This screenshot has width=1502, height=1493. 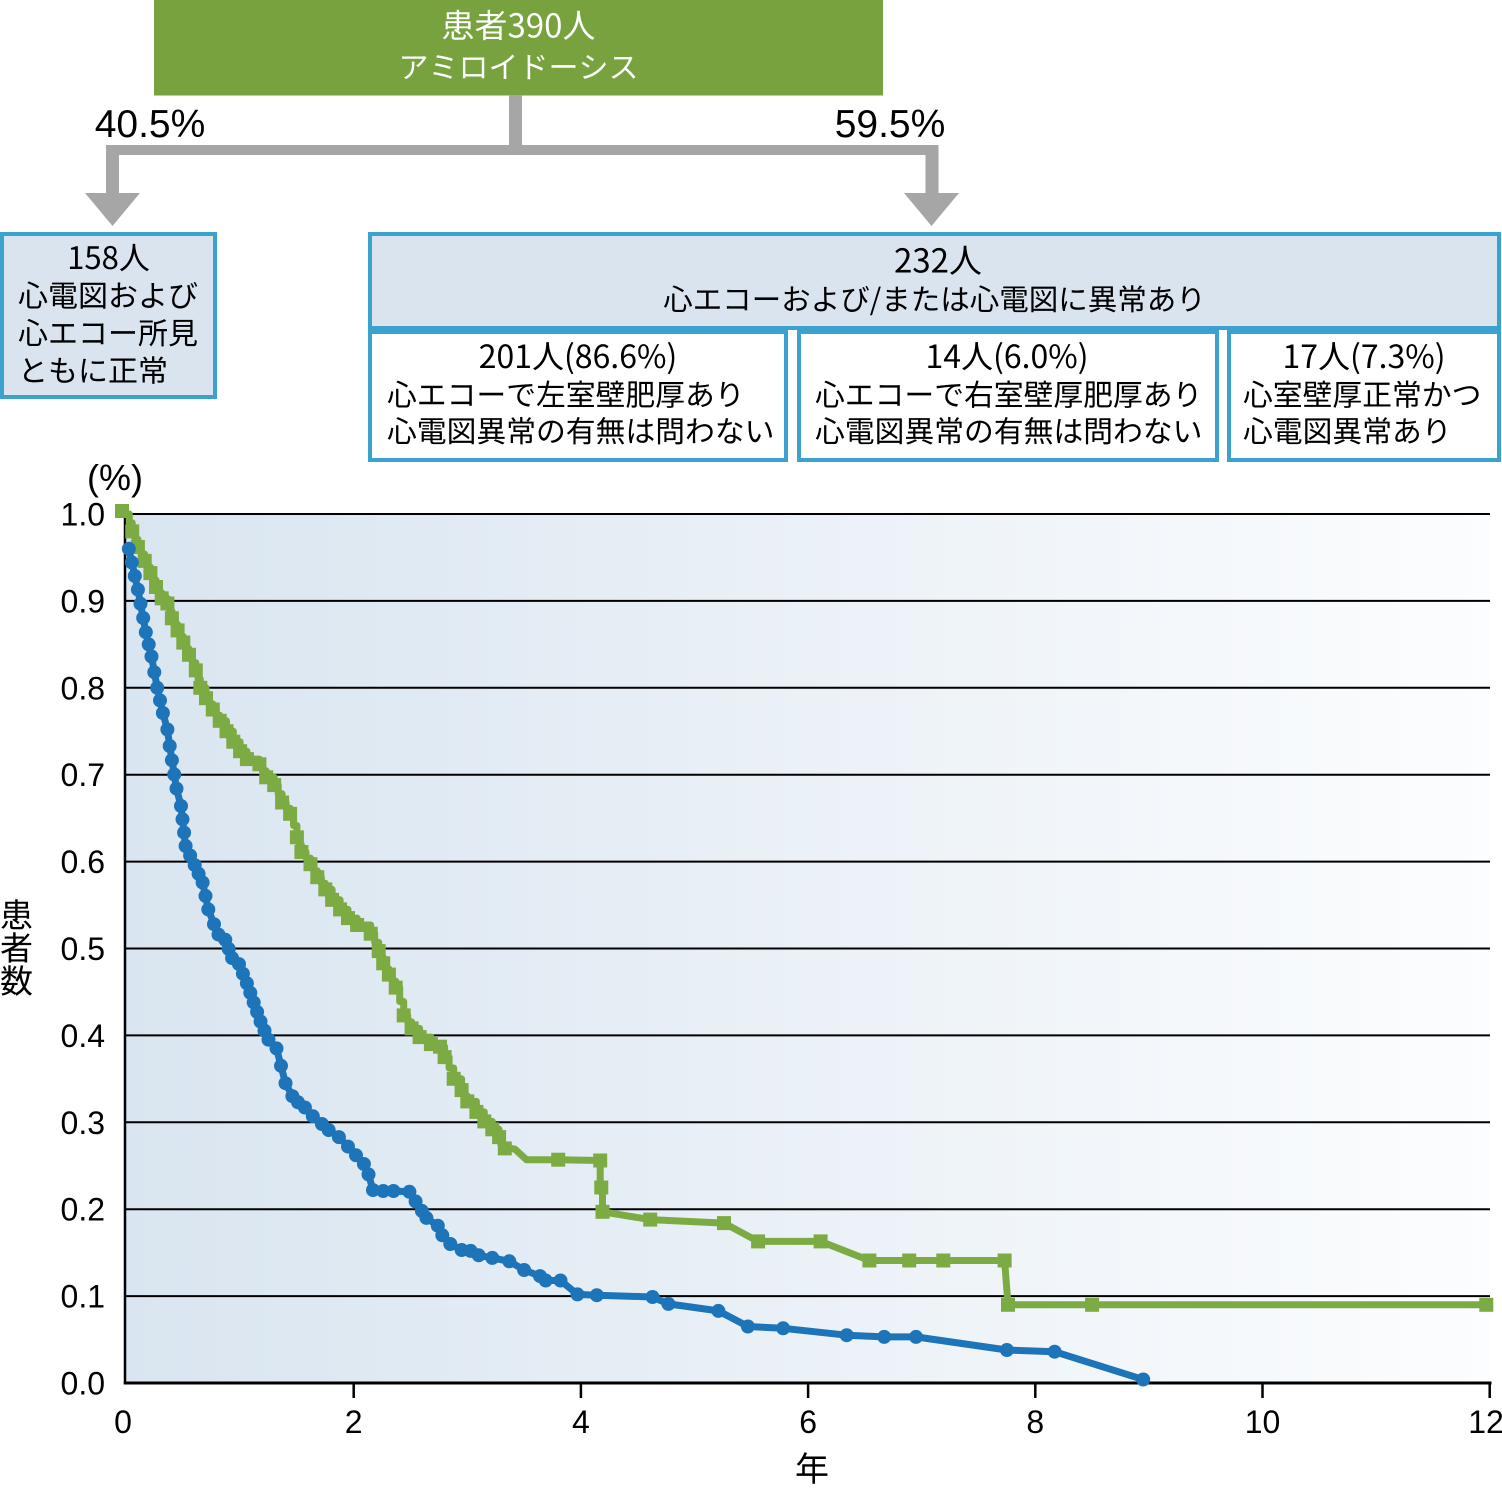 I want to click on svg-text: 10, so click(x=1263, y=1422).